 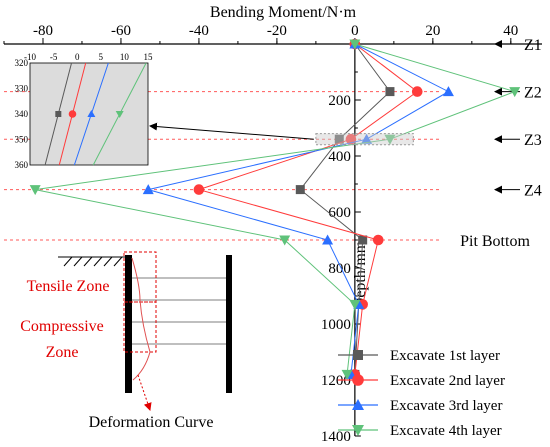 I want to click on reference-label: Z2, so click(x=533, y=93).